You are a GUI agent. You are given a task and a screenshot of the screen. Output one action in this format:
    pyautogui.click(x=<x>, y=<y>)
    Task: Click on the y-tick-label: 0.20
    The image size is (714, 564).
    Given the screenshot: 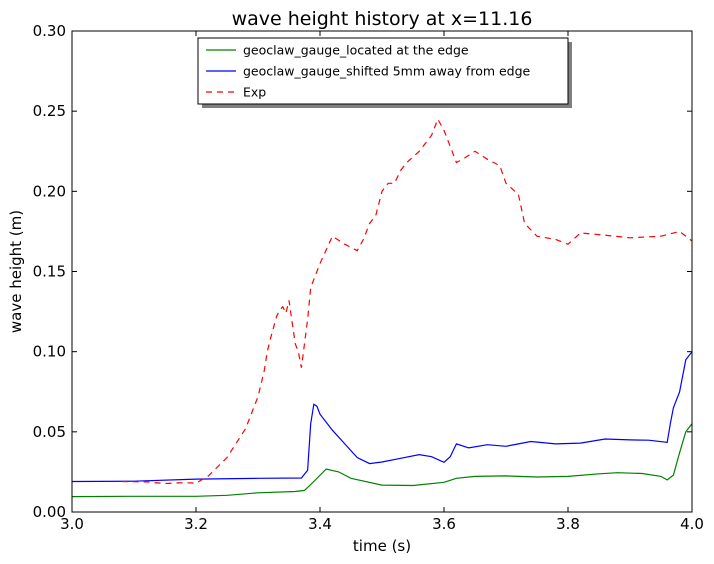 What is the action you would take?
    pyautogui.click(x=49, y=191)
    